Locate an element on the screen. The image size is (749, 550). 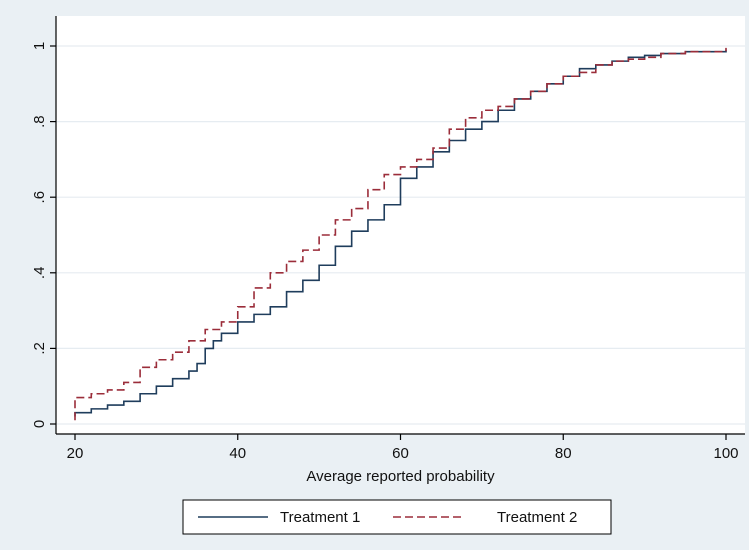
x-axis-ticks: 20 40 60 80 100 is located at coordinates (403, 448).